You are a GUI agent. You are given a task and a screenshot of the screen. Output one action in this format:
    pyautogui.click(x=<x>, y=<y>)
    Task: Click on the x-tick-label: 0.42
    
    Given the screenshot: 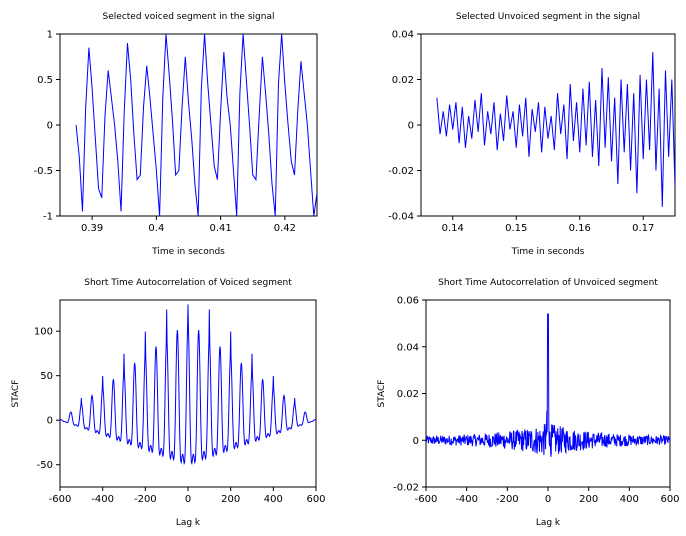 What is the action you would take?
    pyautogui.click(x=285, y=228)
    